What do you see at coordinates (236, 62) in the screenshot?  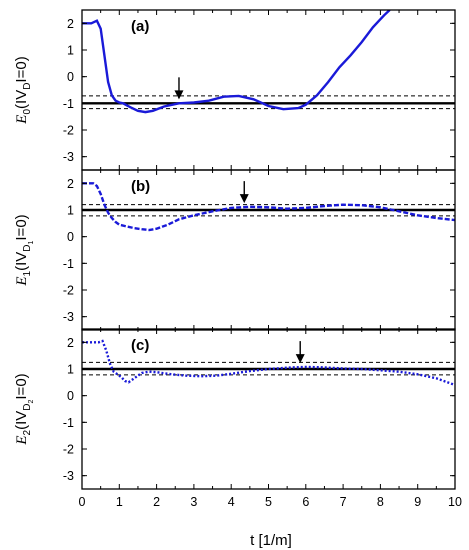 I see `series-line-solid` at bounding box center [236, 62].